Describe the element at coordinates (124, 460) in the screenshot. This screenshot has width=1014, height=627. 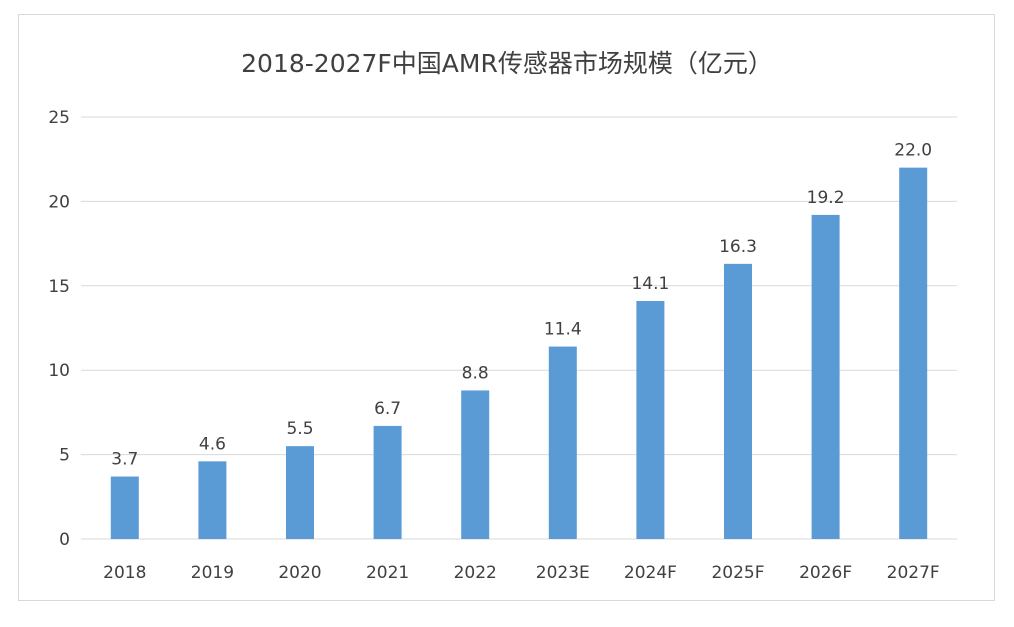
I see `data-label: 3.7` at that location.